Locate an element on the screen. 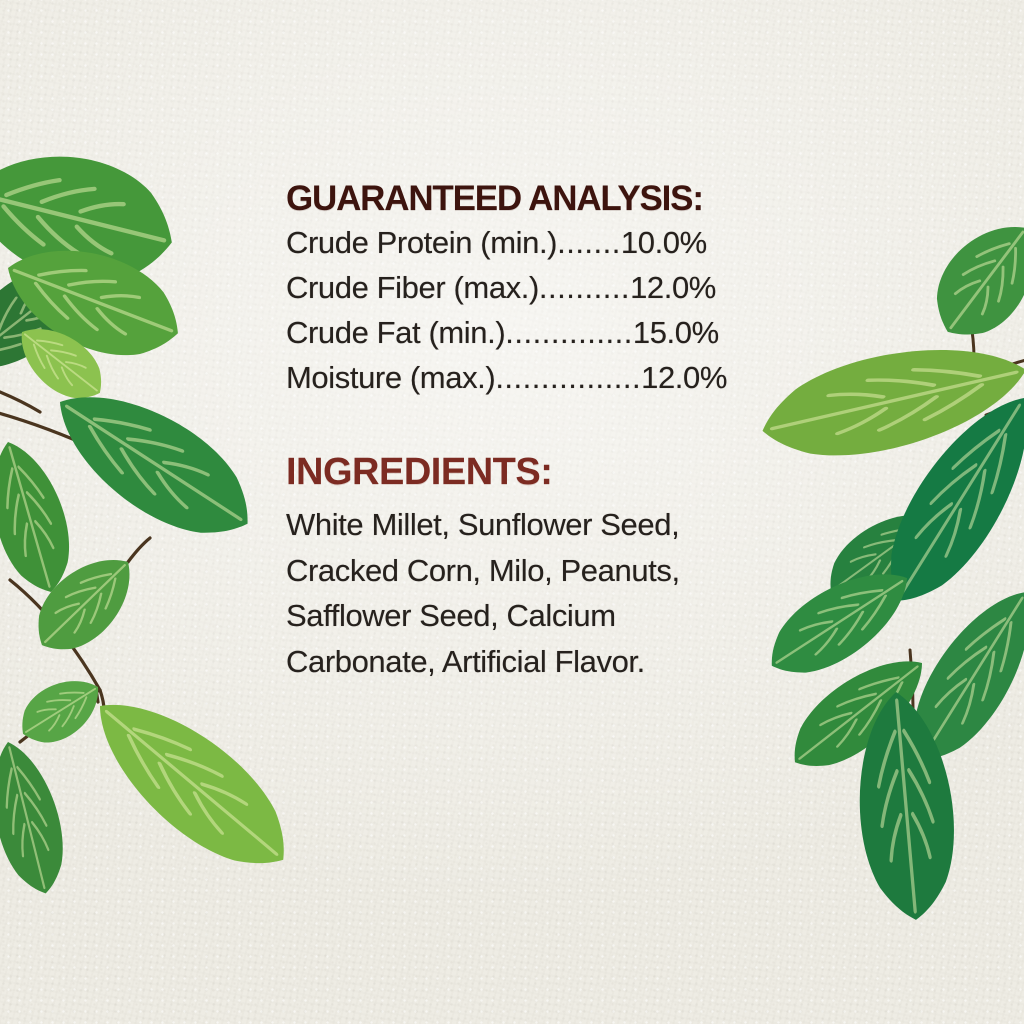  analysis-row-moisture: Moisture (max.)................12.0% is located at coordinates (512, 377).